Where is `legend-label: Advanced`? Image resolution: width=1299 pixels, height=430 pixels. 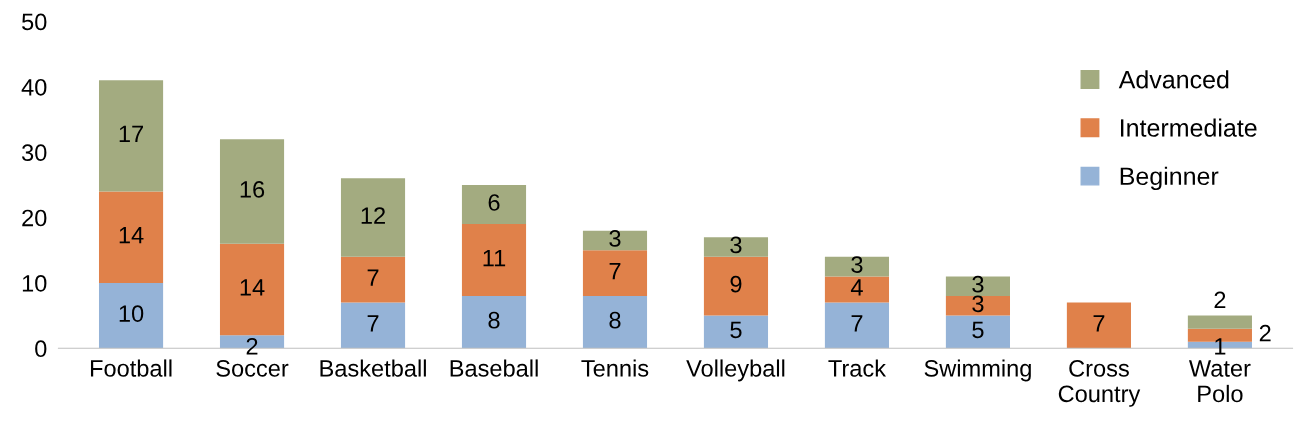 legend-label: Advanced is located at coordinates (1173, 79).